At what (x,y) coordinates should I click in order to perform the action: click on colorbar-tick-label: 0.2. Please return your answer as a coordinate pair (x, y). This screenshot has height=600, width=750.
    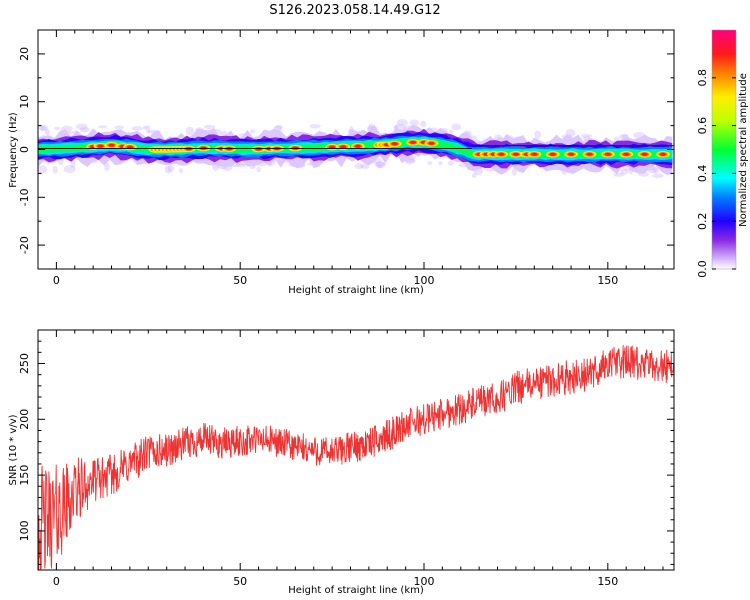
    Looking at the image, I should click on (702, 221).